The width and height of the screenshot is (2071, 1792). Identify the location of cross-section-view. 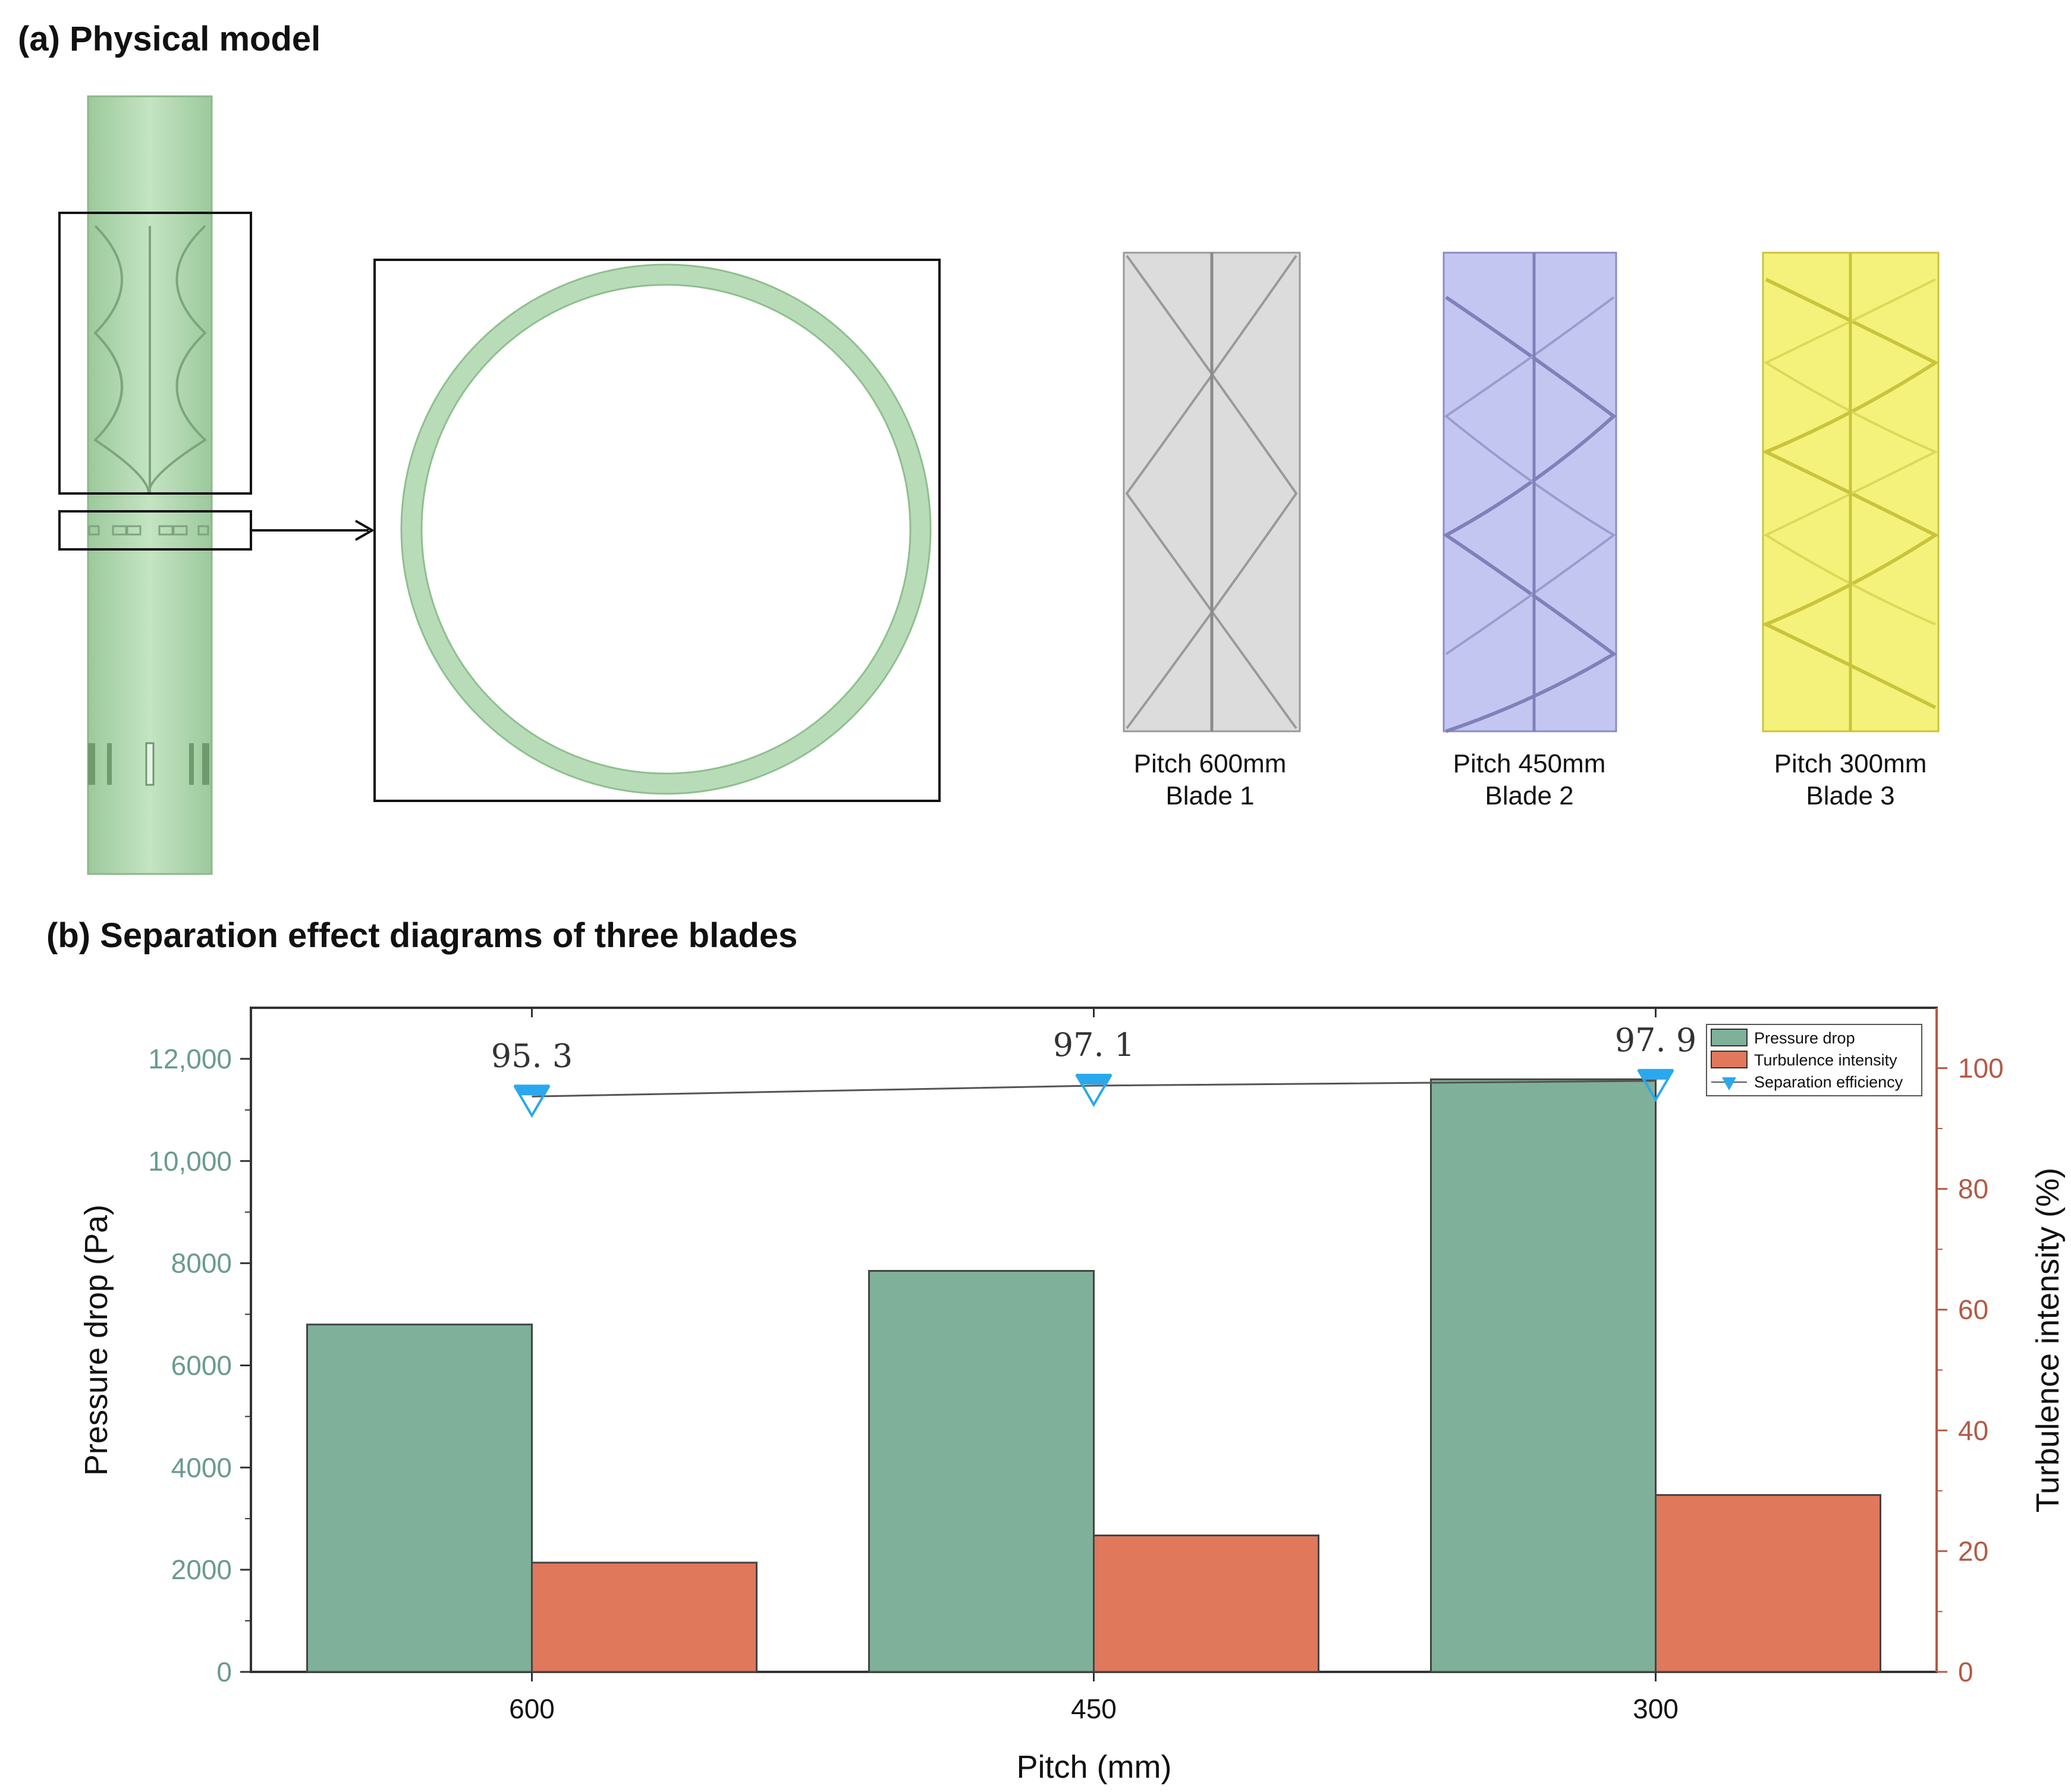
(657, 530).